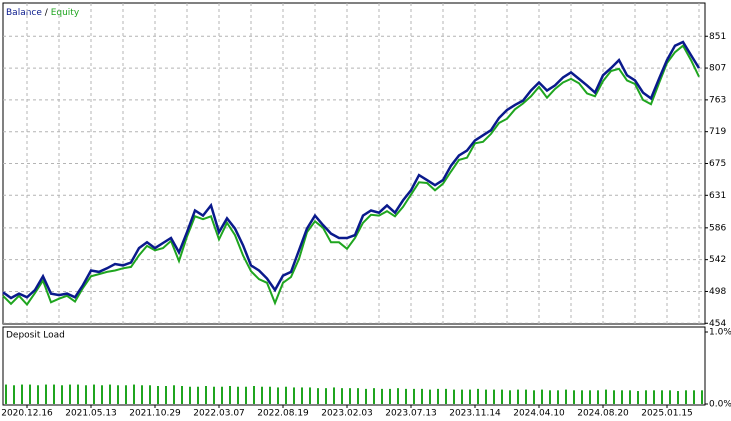 This screenshot has height=421, width=731. What do you see at coordinates (717, 69) in the screenshot?
I see `y-tick-label: 807` at bounding box center [717, 69].